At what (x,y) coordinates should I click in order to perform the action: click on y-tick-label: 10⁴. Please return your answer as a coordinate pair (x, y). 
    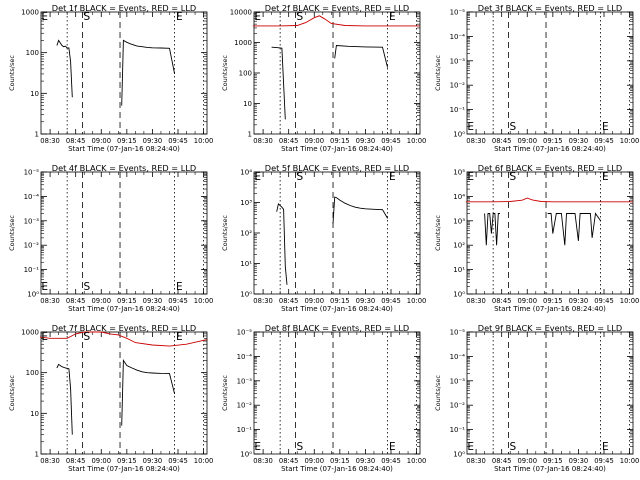
    Looking at the image, I should click on (246, 173).